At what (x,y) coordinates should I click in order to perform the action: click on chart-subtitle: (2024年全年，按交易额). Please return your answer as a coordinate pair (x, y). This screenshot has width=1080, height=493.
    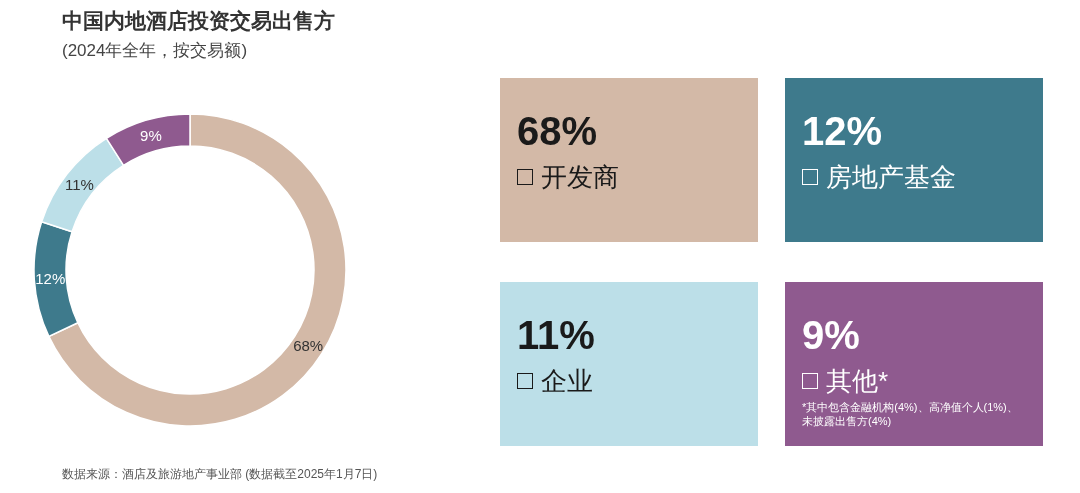
    Looking at the image, I should click on (155, 50).